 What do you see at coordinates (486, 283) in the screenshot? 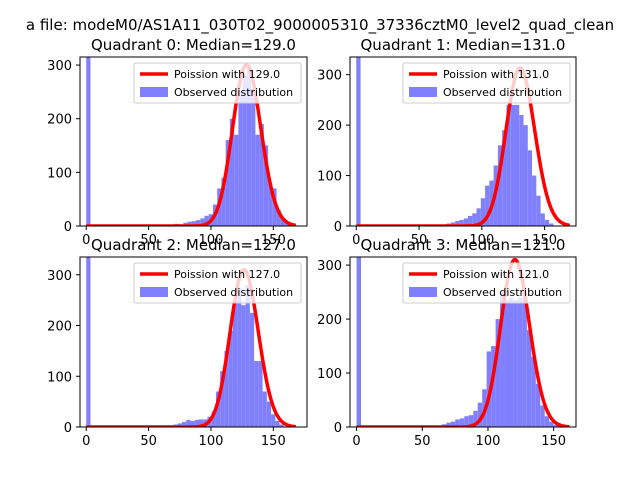
I see `legend: Poission with 121.0 Observed distribution` at bounding box center [486, 283].